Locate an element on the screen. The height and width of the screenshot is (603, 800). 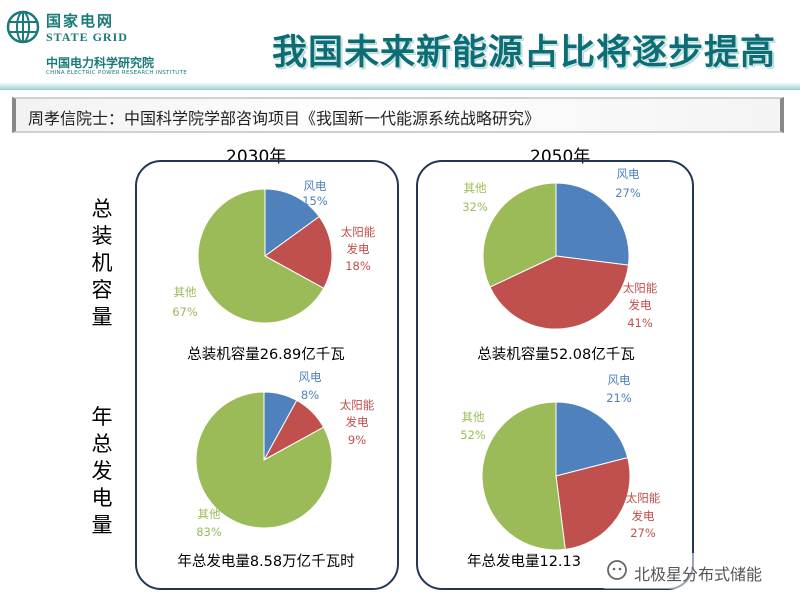
pie-2-slice-0-percent: 8% is located at coordinates (310, 395).